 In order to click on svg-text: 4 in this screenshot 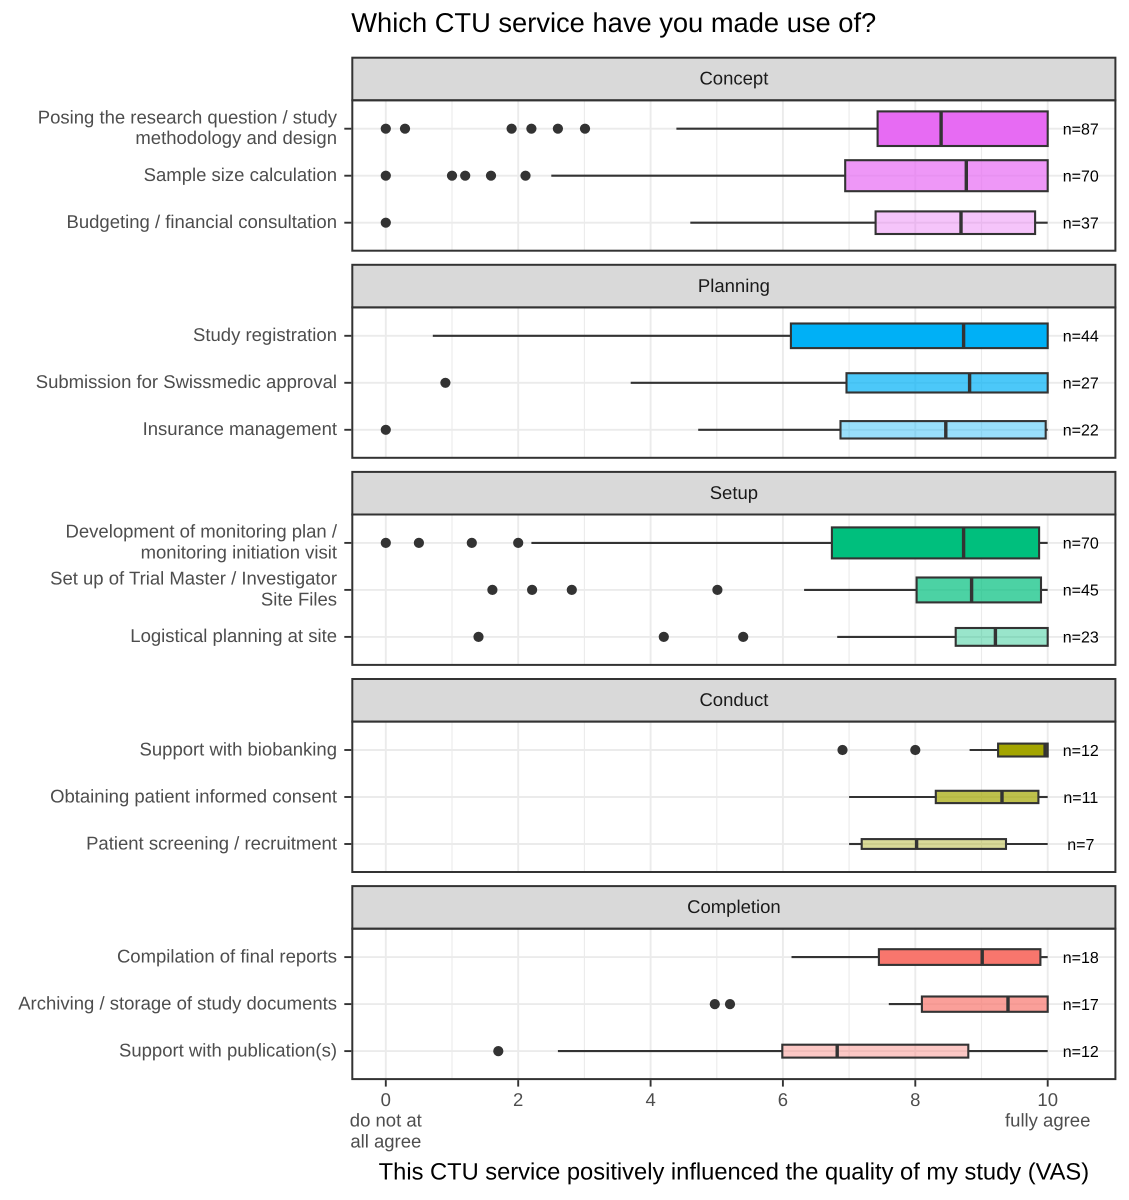, I will do `click(650, 1099)`.